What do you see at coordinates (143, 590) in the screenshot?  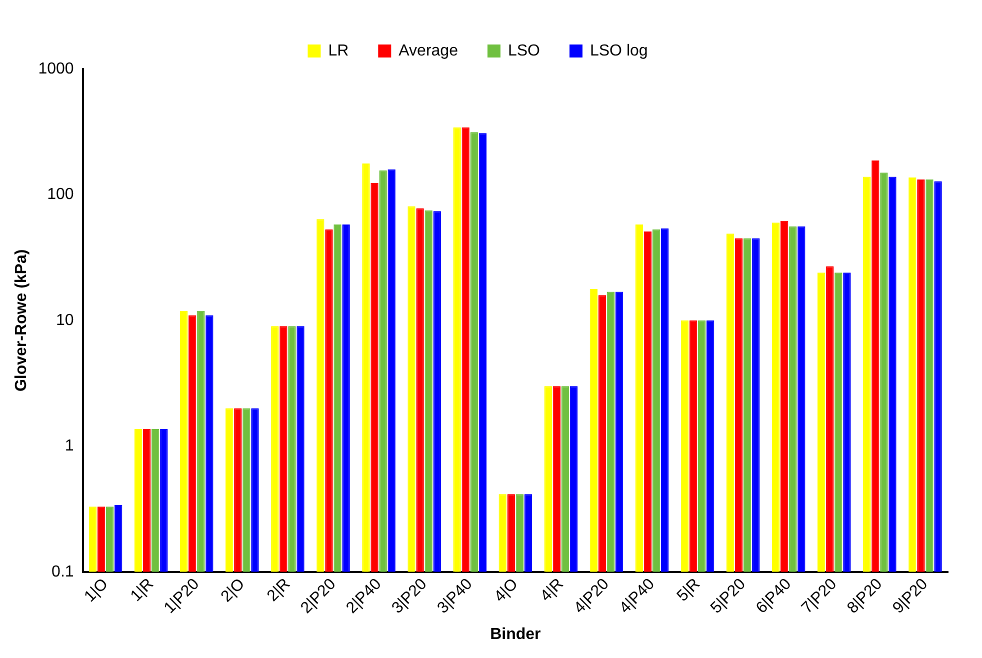 I see `x-tick-label: 1|R` at bounding box center [143, 590].